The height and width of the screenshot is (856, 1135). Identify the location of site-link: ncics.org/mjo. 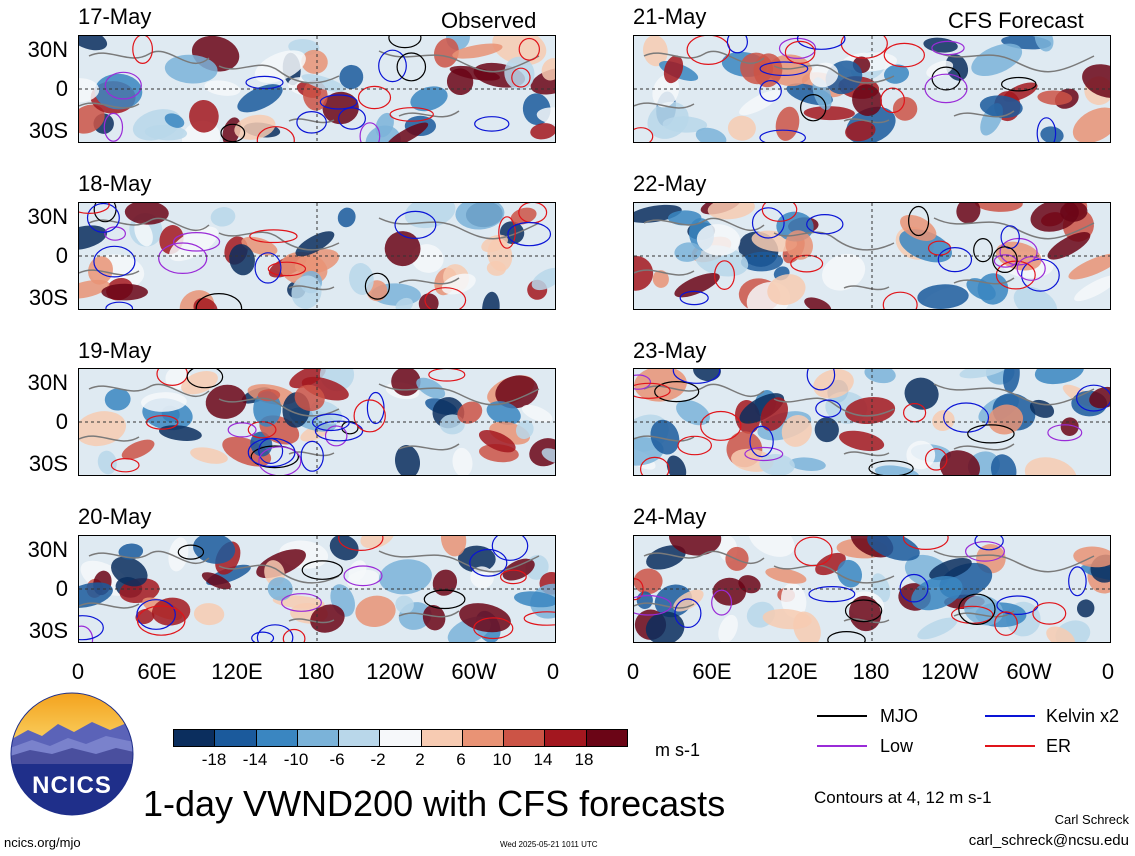
(42, 842).